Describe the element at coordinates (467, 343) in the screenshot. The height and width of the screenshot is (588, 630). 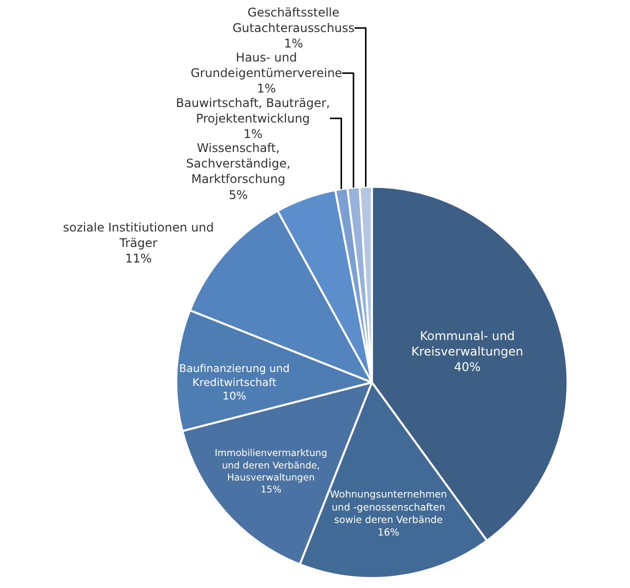
I see `slice-label: Kommunal- und Kreisverwaltungen` at that location.